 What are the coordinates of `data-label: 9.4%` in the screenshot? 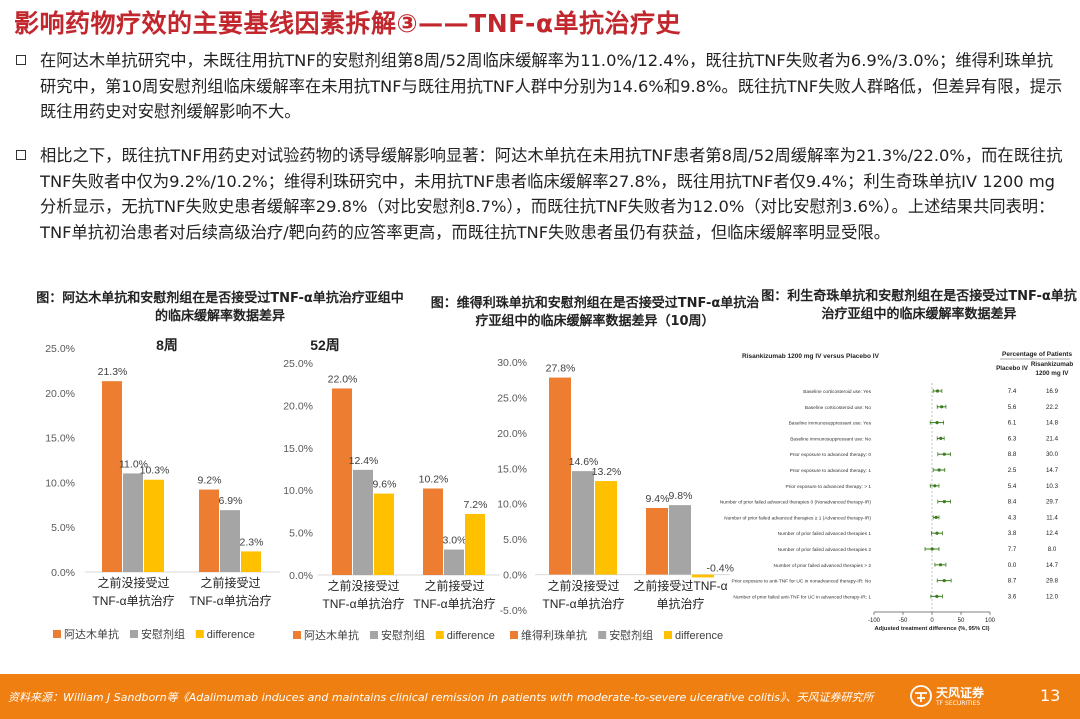 It's located at (658, 499).